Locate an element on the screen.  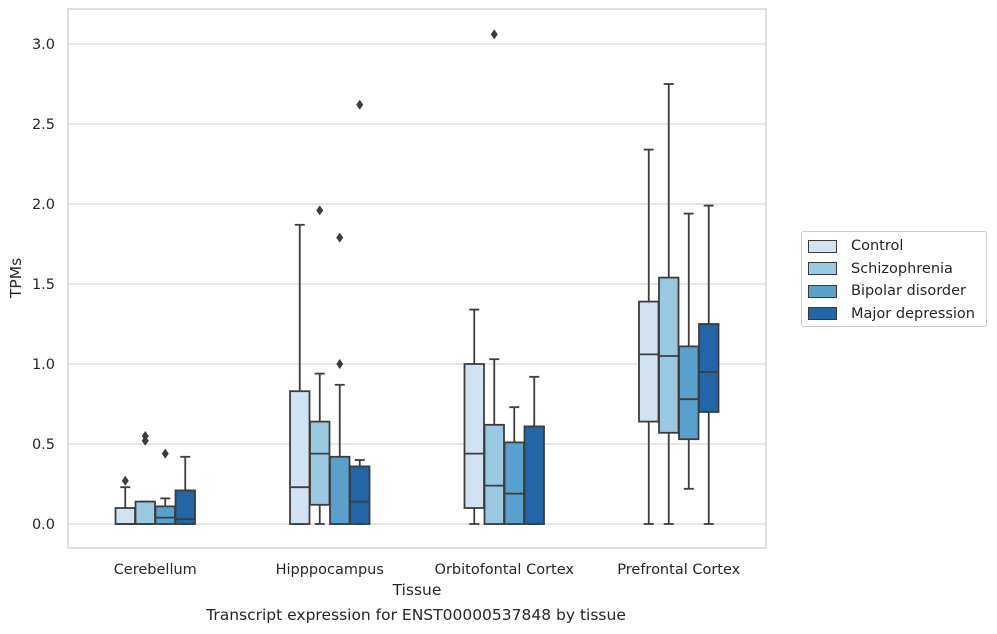
x-axis-label: Tissue is located at coordinates (417, 590).